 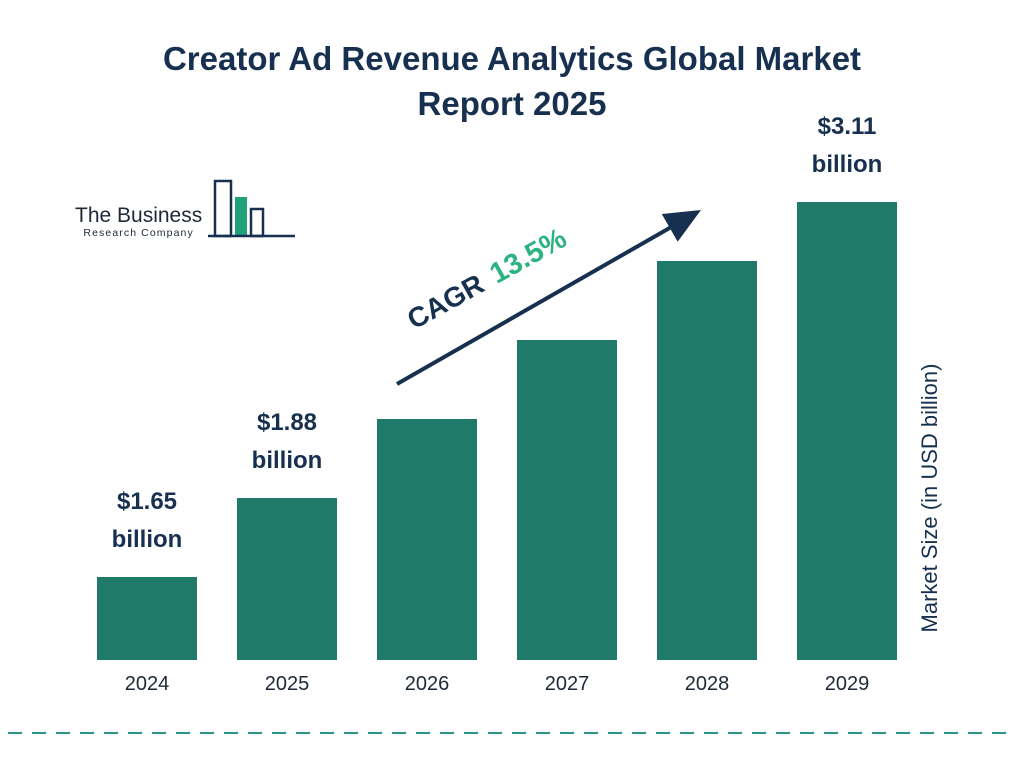 What do you see at coordinates (147, 520) in the screenshot?
I see `bar-value-label: $1.65 billion` at bounding box center [147, 520].